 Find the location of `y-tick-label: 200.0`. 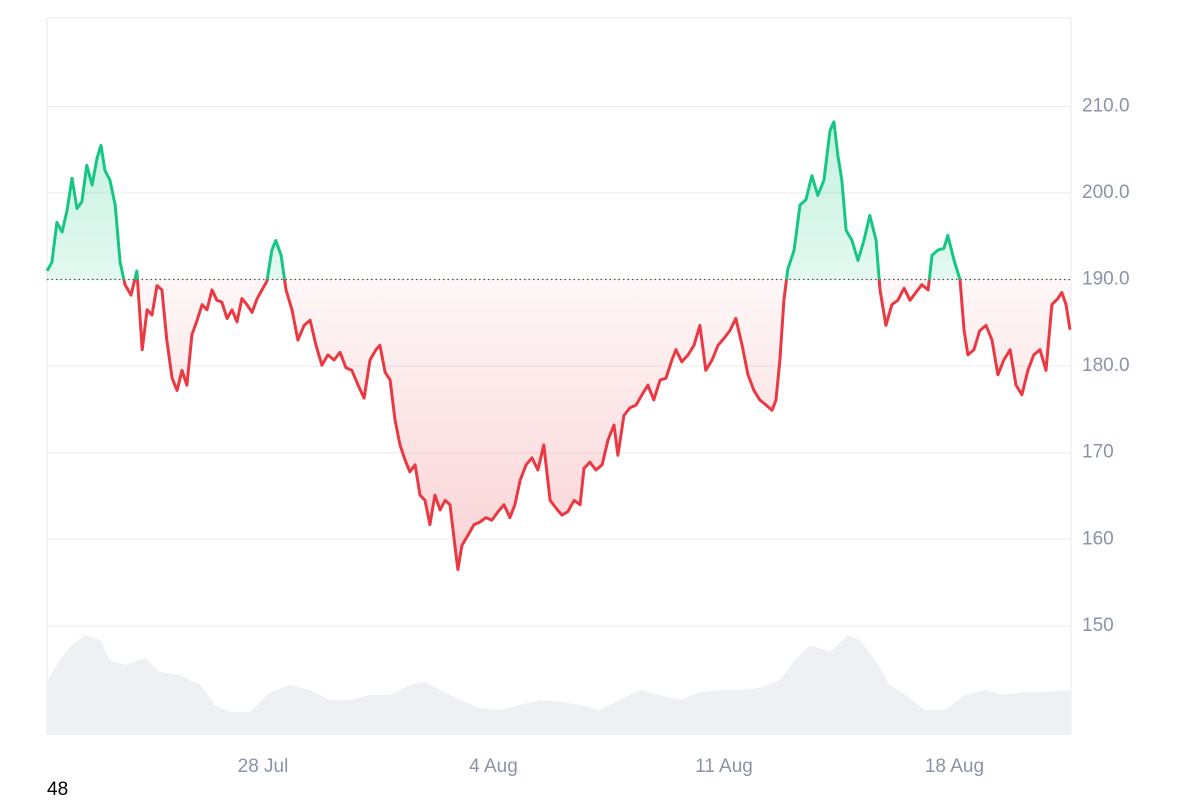

y-tick-label: 200.0 is located at coordinates (1106, 192).